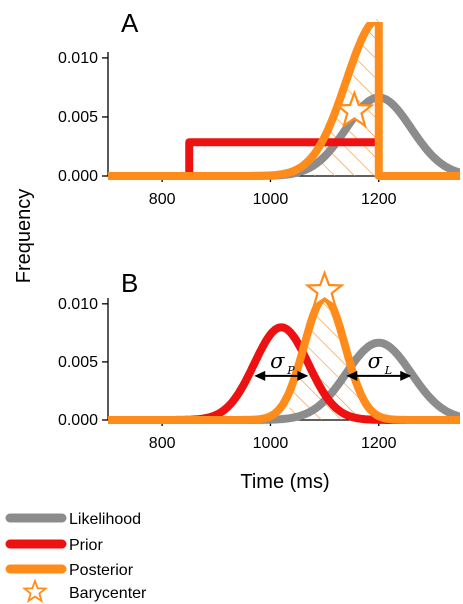  What do you see at coordinates (284, 136) in the screenshot?
I see `series-line-likelihood` at bounding box center [284, 136].